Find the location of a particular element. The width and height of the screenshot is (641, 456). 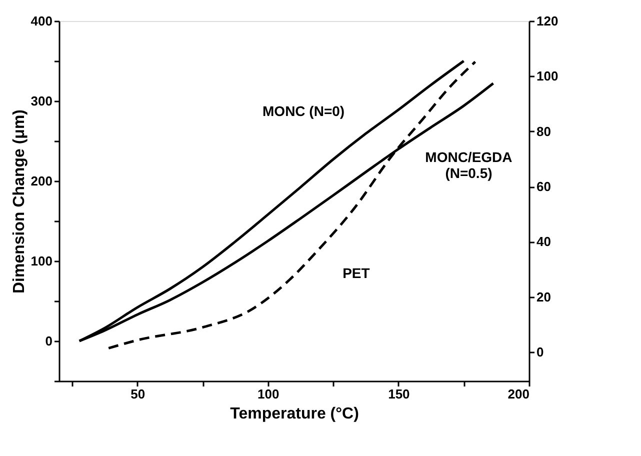

text: PET is located at coordinates (356, 273).